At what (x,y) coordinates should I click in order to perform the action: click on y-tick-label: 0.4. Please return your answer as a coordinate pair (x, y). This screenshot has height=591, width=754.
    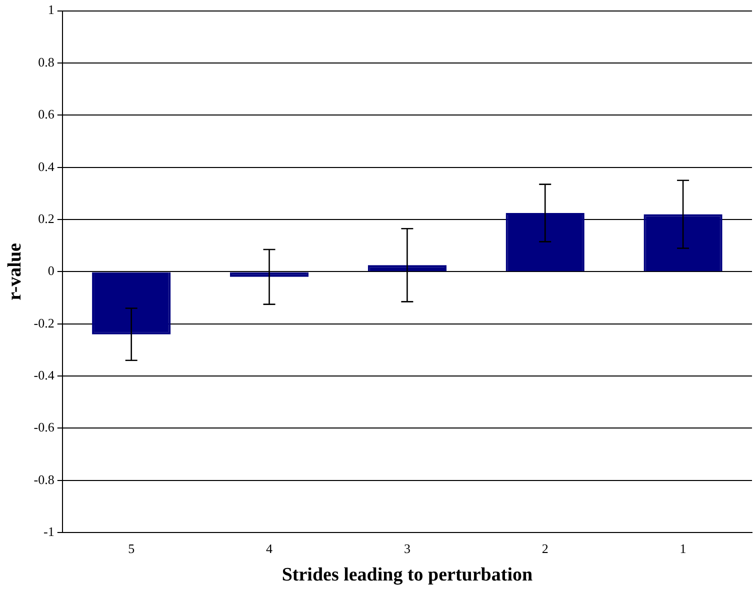
    Looking at the image, I should click on (46, 166).